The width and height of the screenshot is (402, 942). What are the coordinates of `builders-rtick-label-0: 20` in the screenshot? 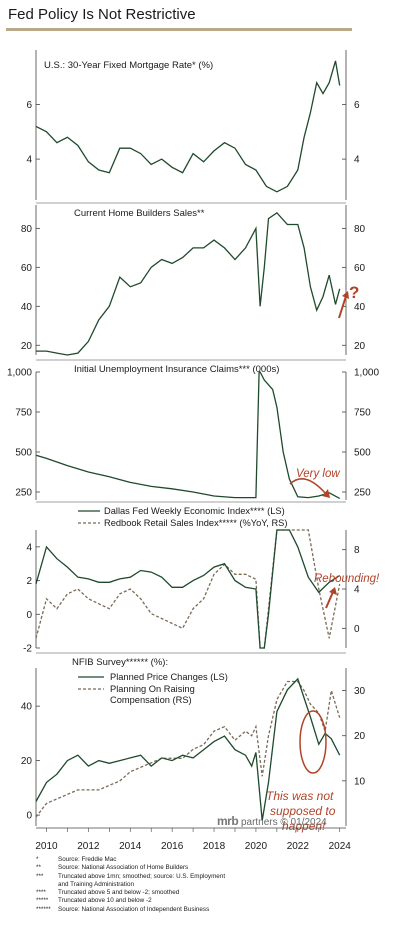 It's located at (360, 346).